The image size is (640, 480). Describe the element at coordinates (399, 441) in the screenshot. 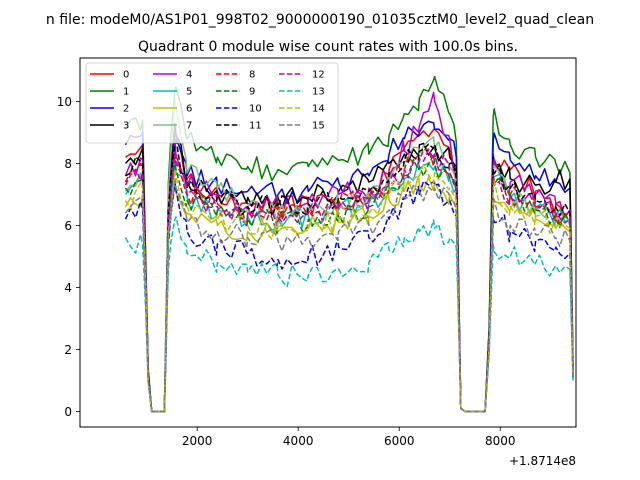

I see `x-tick-label: 6000` at that location.